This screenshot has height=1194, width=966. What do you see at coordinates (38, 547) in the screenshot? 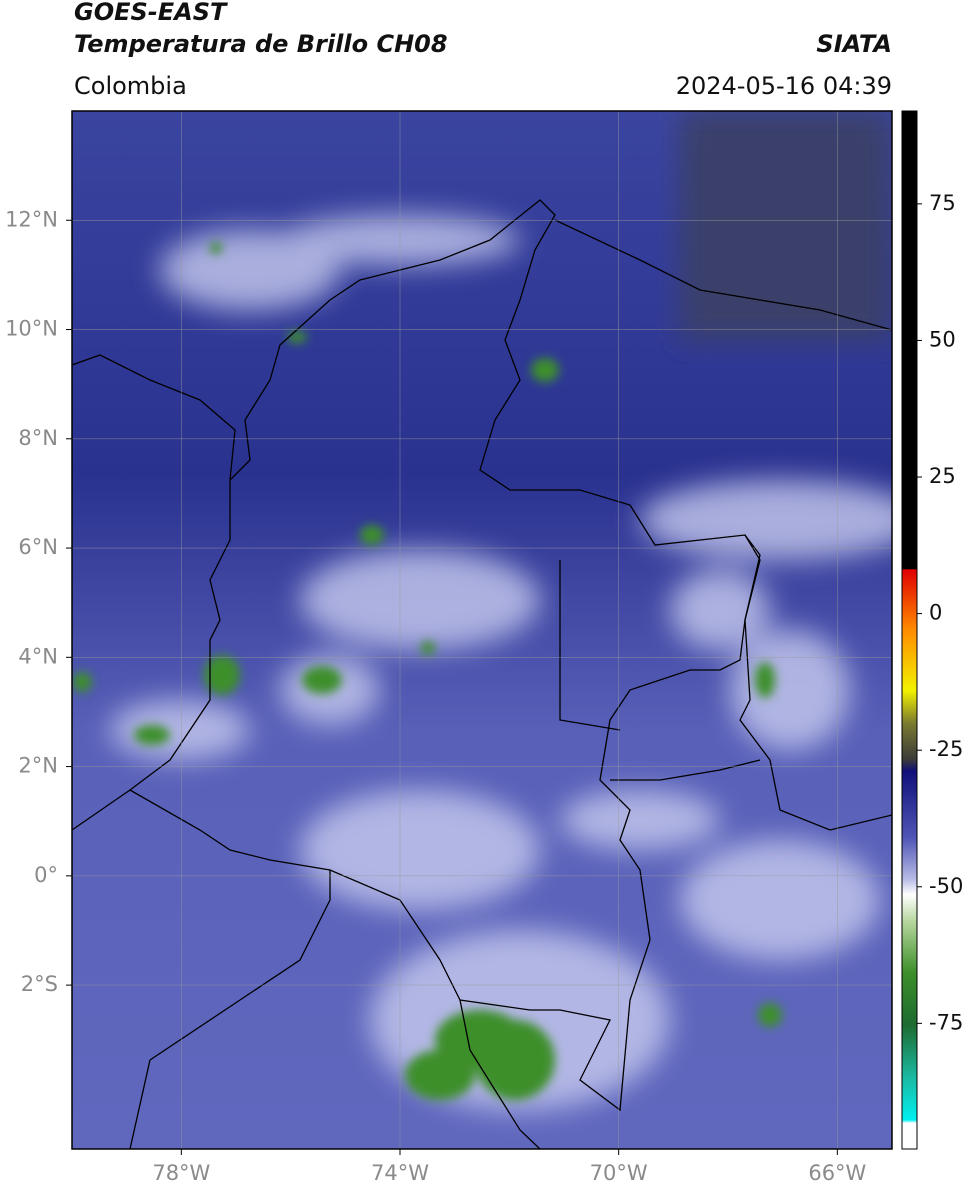
I see `y-tick-label: 6°N` at bounding box center [38, 547].